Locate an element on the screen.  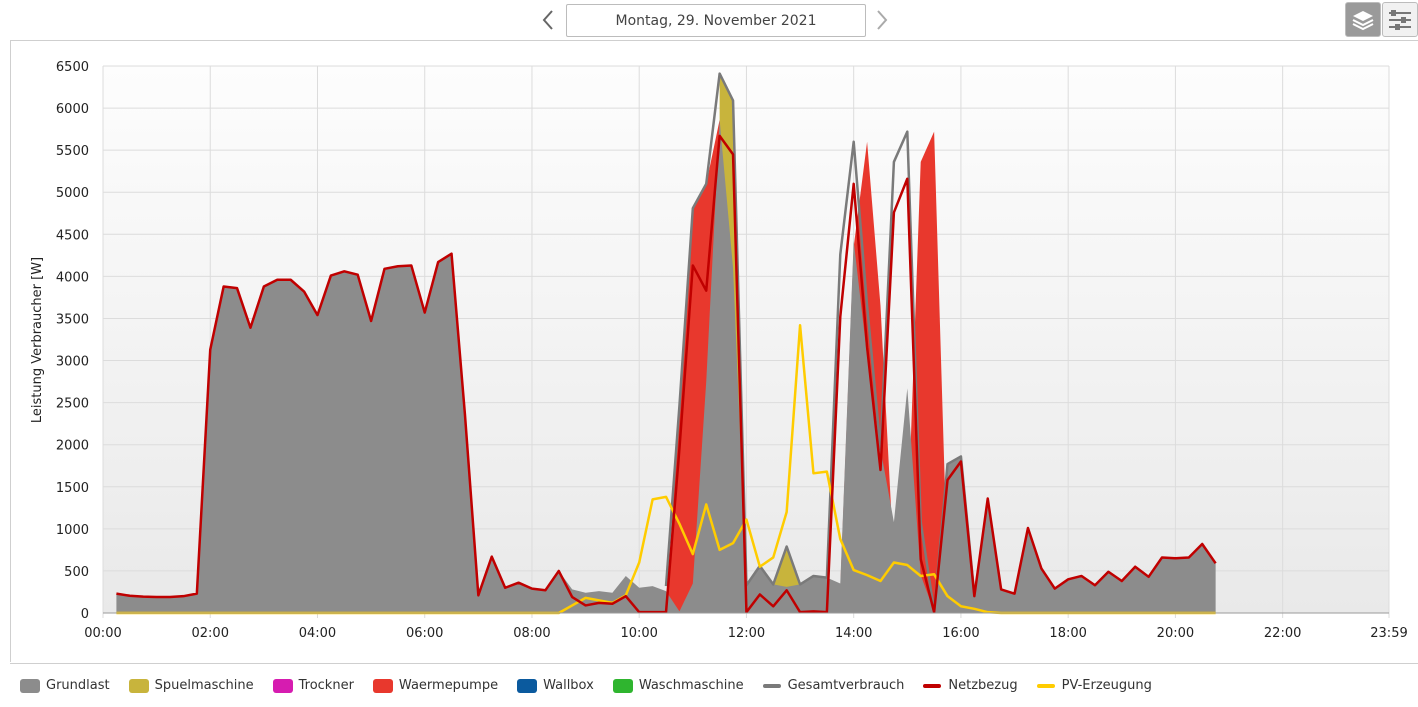
legend-label: Grundlast is located at coordinates (78, 685).